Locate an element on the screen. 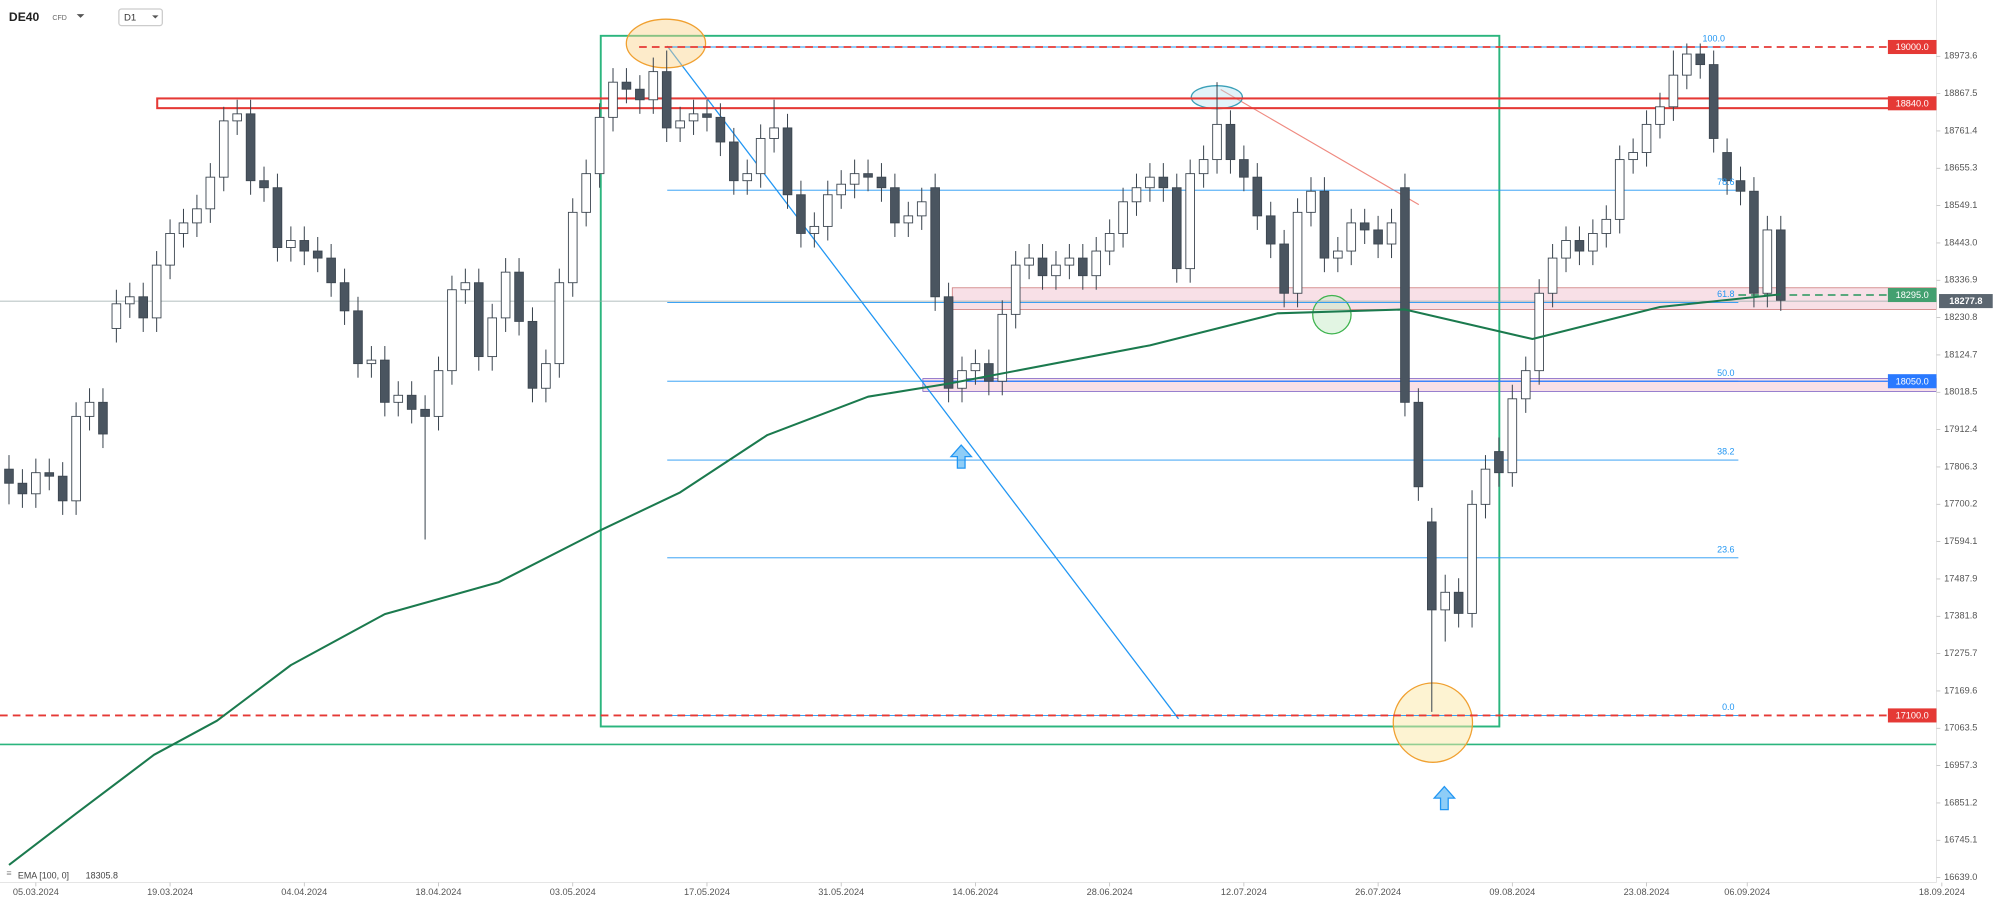 The image size is (1994, 903). timeframe-select is located at coordinates (140, 17).